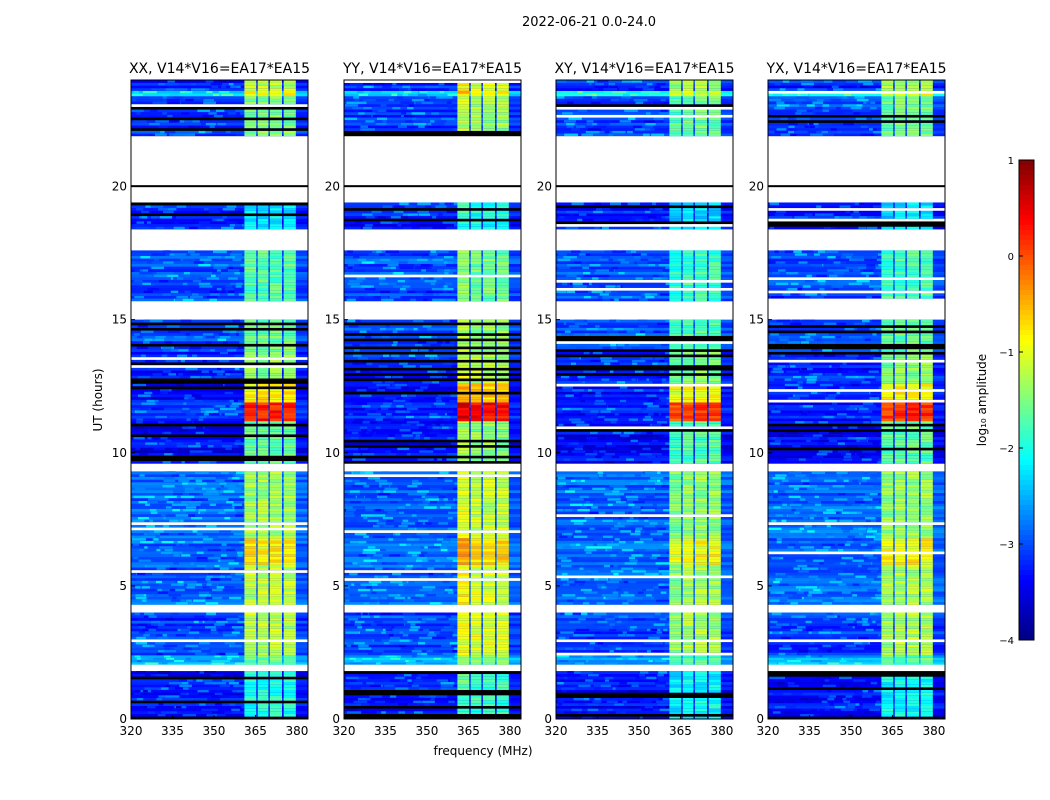  Describe the element at coordinates (332, 187) in the screenshot. I see `y-tick-label: 20` at that location.